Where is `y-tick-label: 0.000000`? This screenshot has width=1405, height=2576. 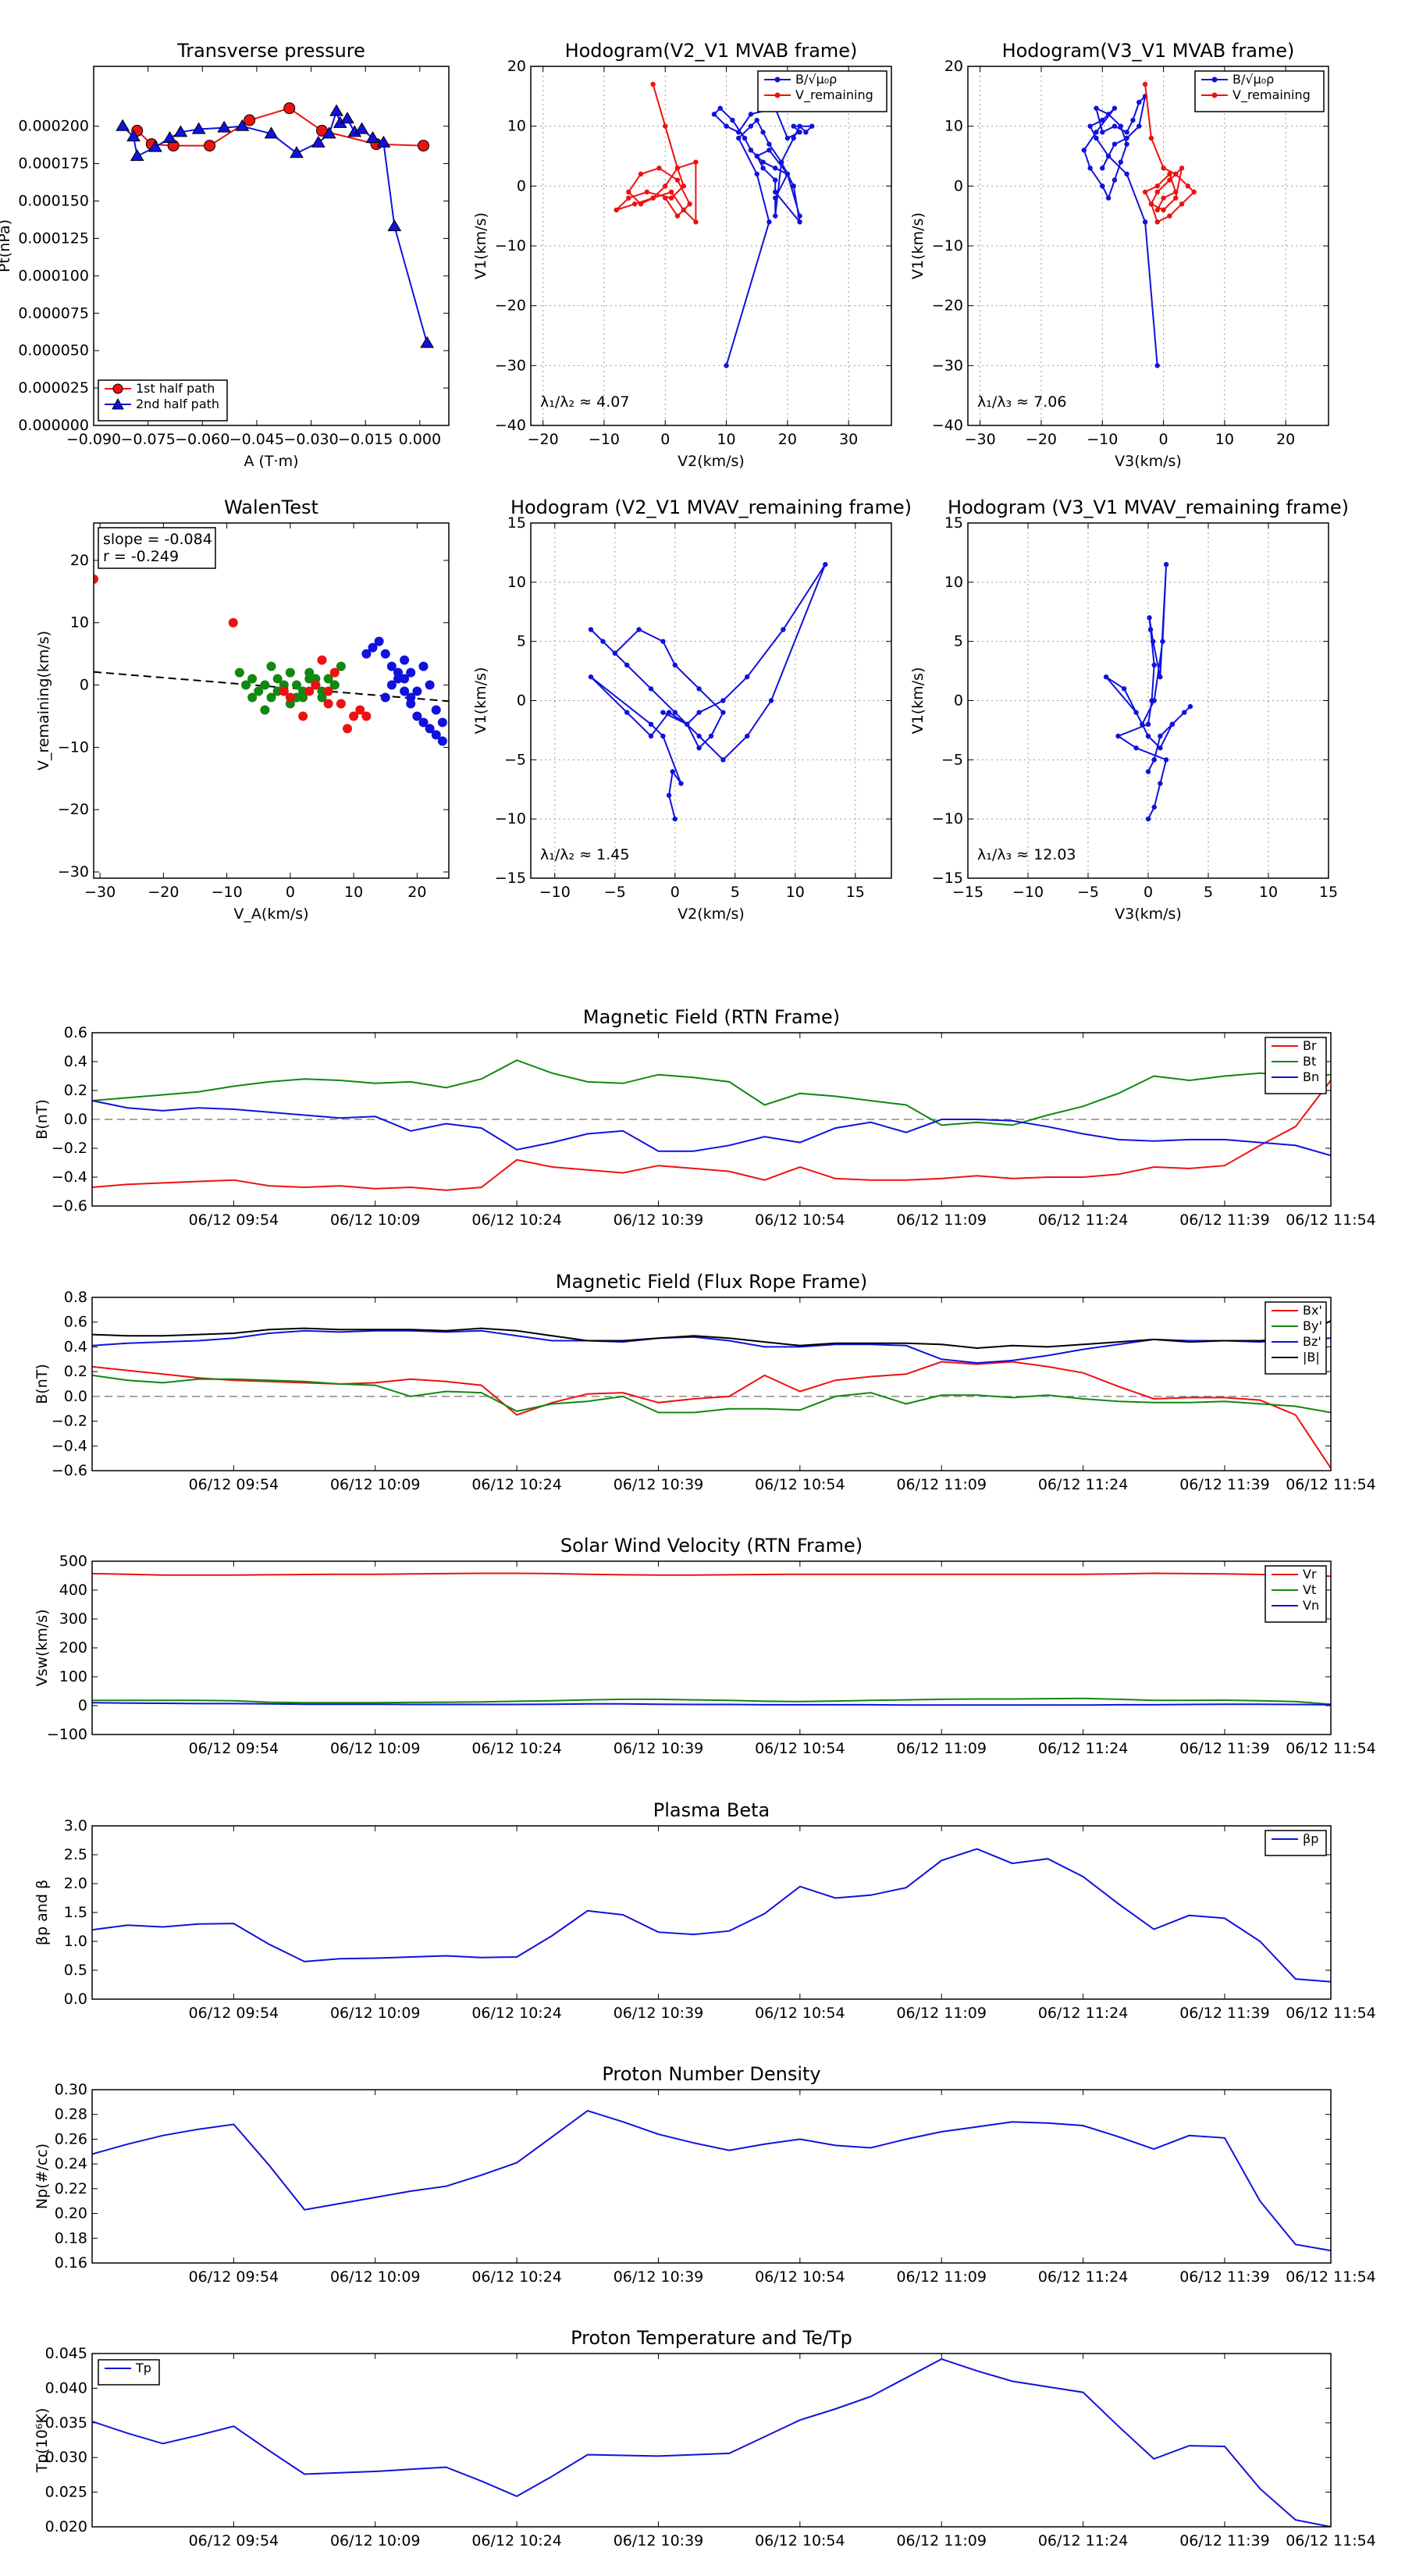
y-tick-label: 0.000000 is located at coordinates (54, 425).